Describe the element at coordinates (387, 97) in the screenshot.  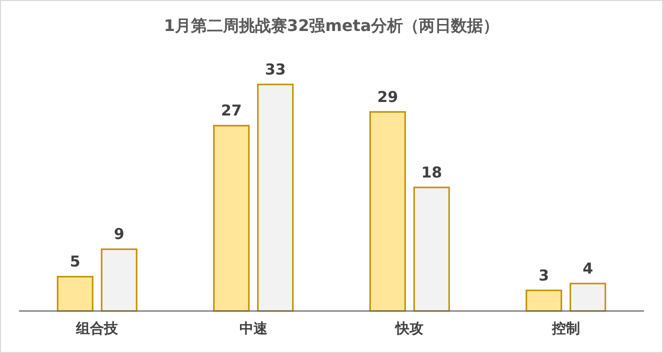
I see `data-label: 29` at that location.